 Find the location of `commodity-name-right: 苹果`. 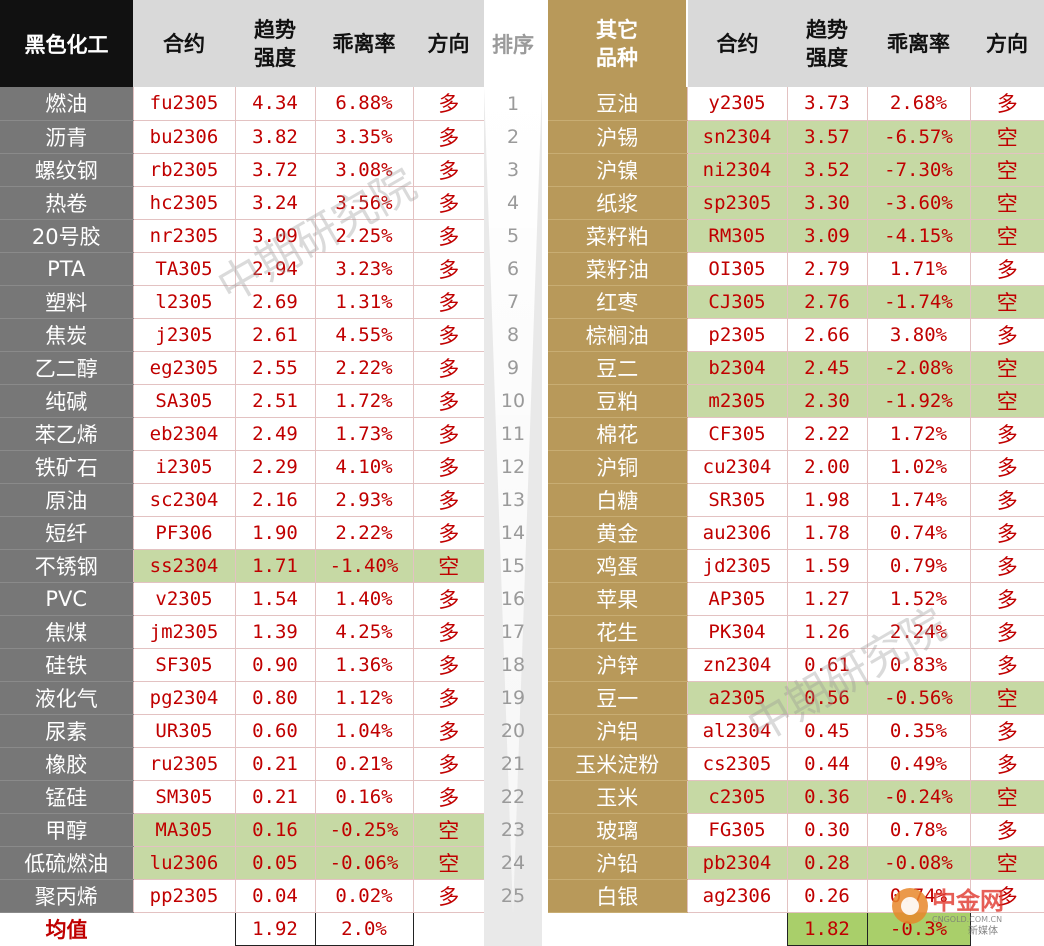

commodity-name-right: 苹果 is located at coordinates (617, 599).